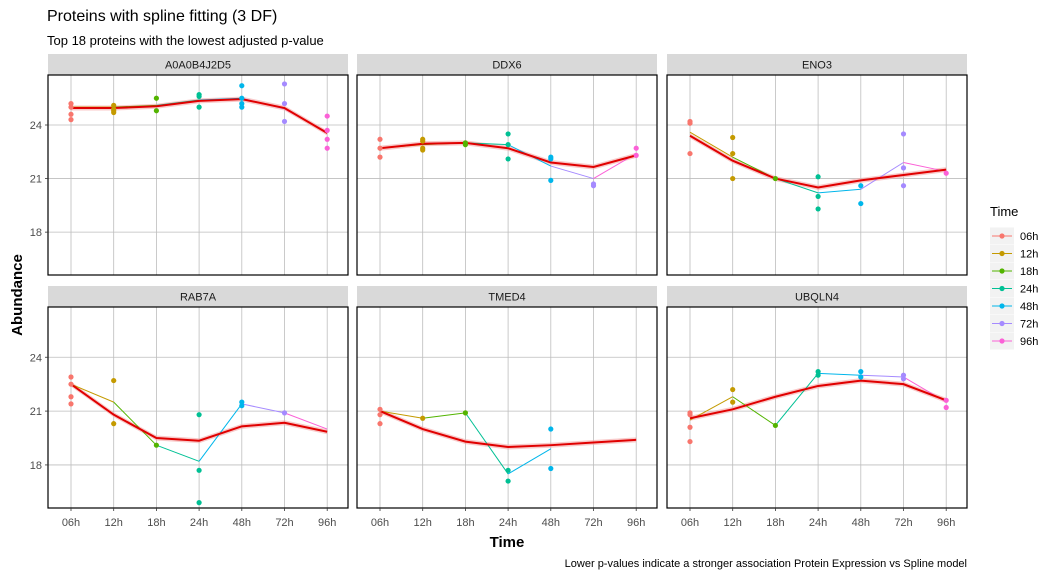 The width and height of the screenshot is (1056, 581). I want to click on panel-background, so click(198, 407).